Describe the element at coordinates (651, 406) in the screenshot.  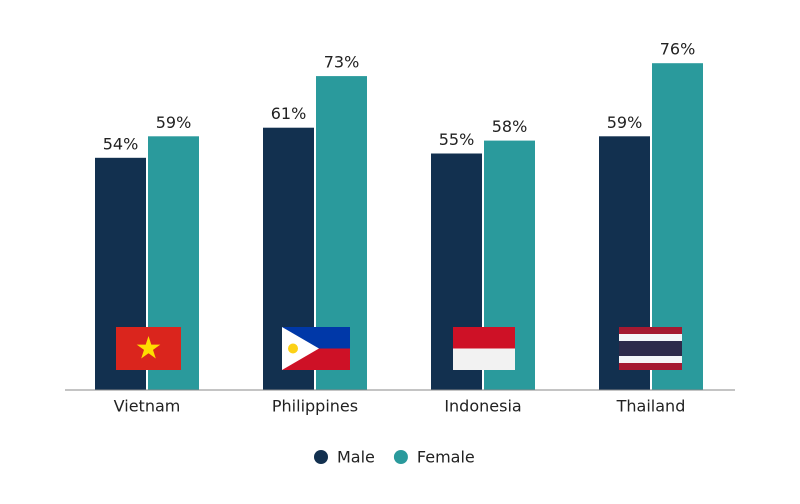
I see `x-tick-label: Thailand` at that location.